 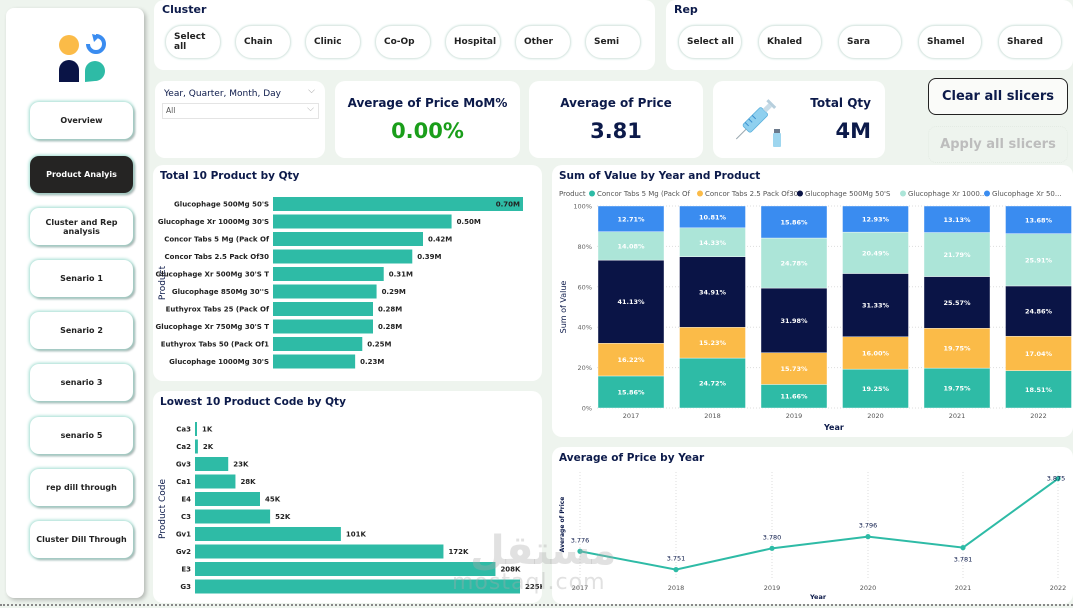 What do you see at coordinates (183, 447) in the screenshot?
I see `category-label: Ca2` at bounding box center [183, 447].